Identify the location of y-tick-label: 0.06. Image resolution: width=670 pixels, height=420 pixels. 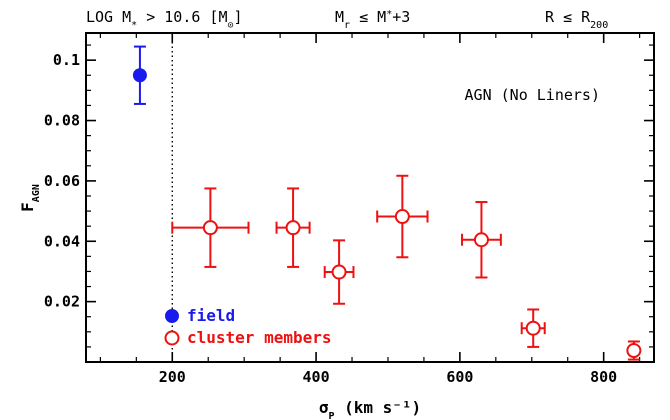
(62, 181).